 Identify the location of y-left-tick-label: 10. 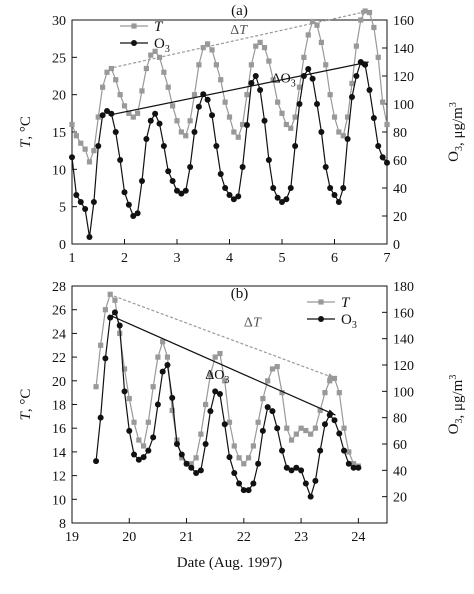
(59, 170).